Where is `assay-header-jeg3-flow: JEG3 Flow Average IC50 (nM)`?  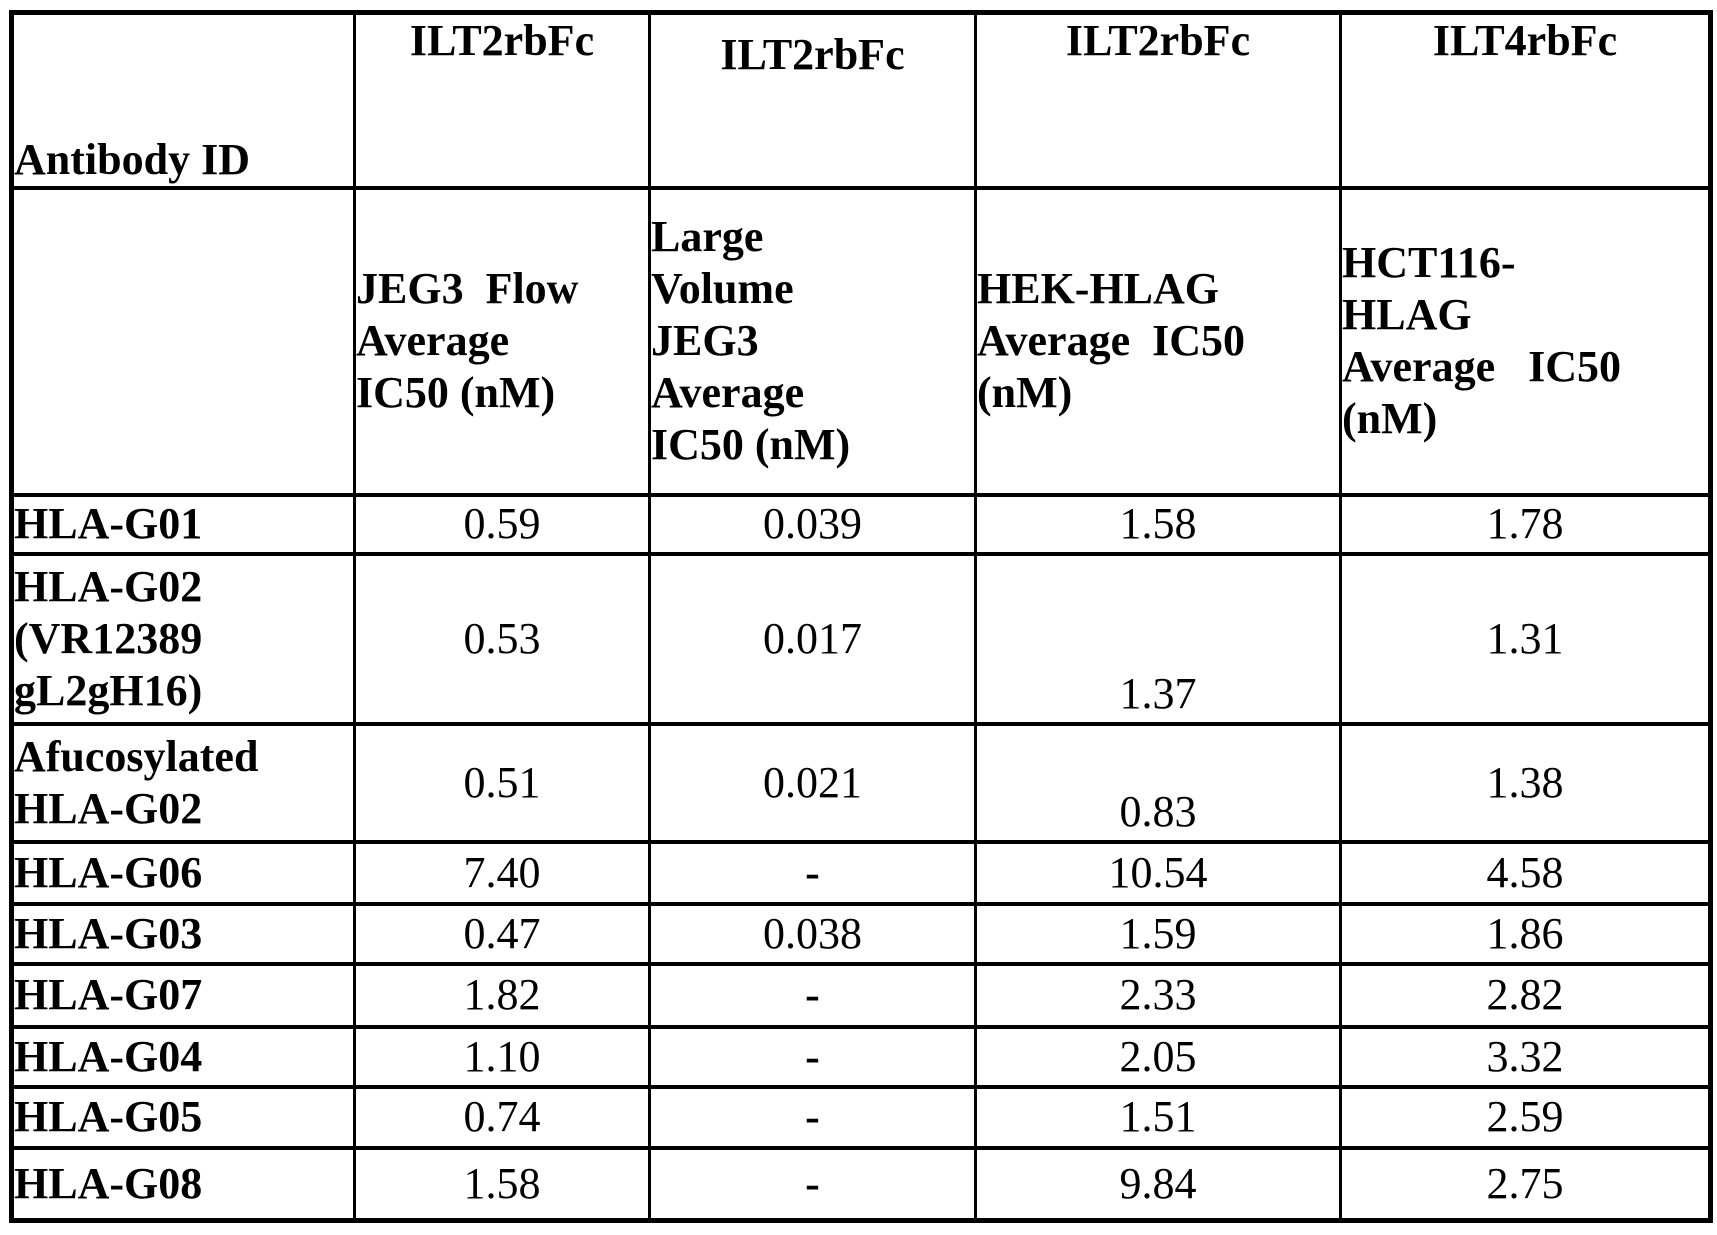 assay-header-jeg3-flow: JEG3 Flow Average IC50 (nM) is located at coordinates (502, 341).